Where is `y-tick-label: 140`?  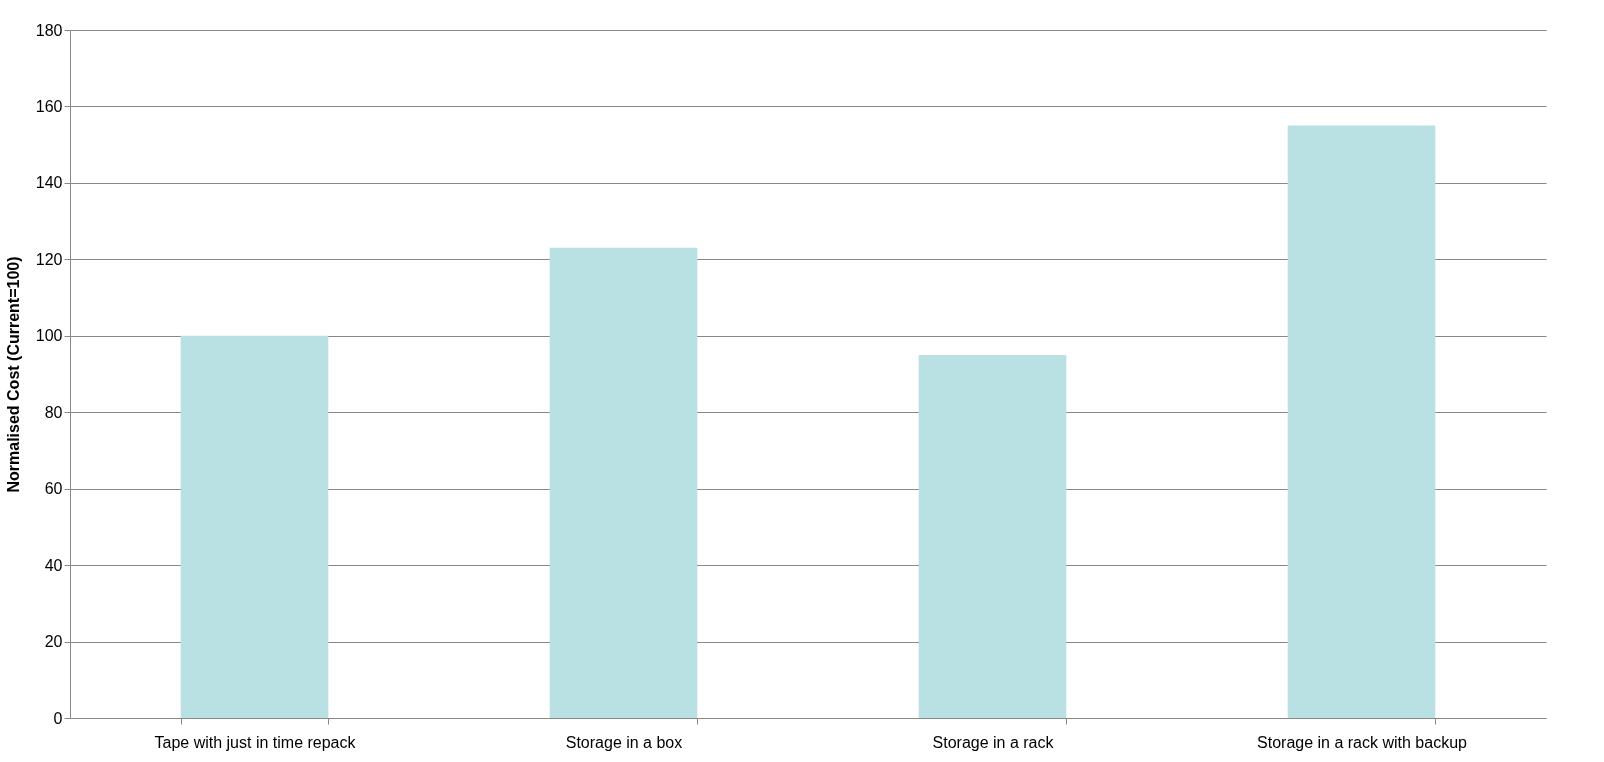
y-tick-label: 140 is located at coordinates (49, 183).